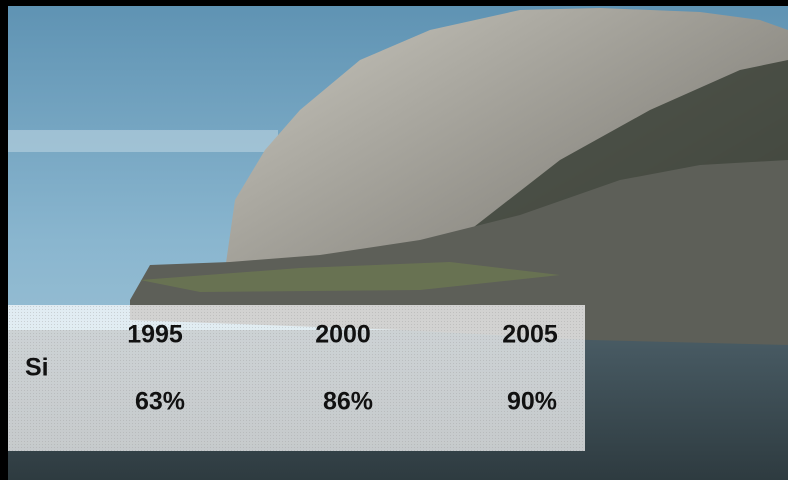  I want to click on frame-top, so click(394, 3).